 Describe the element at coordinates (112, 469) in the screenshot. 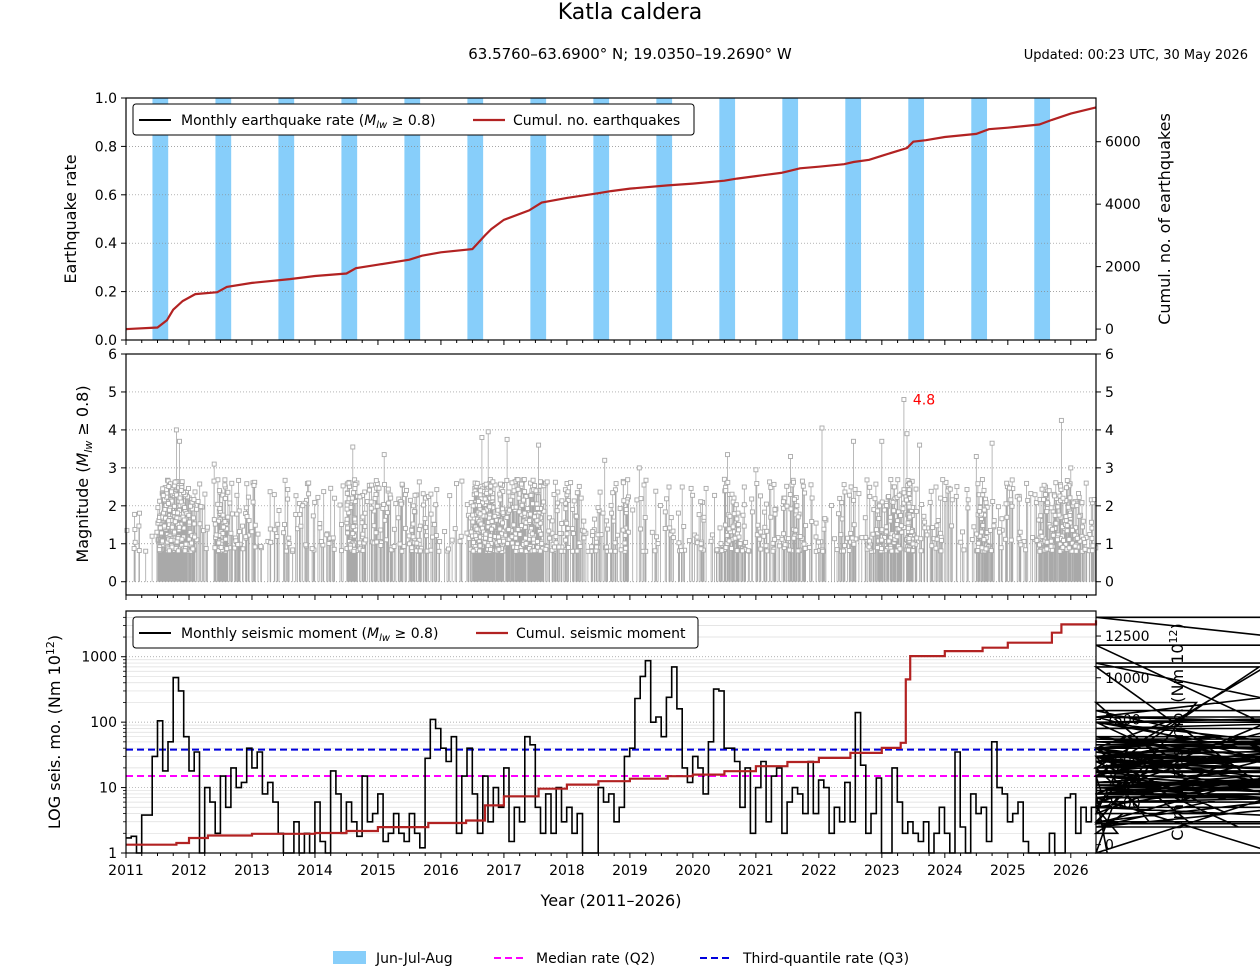

I see `y-tick-label: 3` at that location.